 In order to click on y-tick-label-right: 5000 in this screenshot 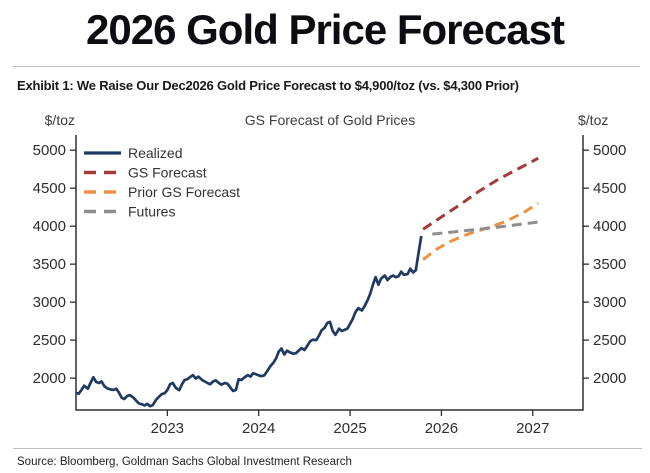, I will do `click(609, 150)`.